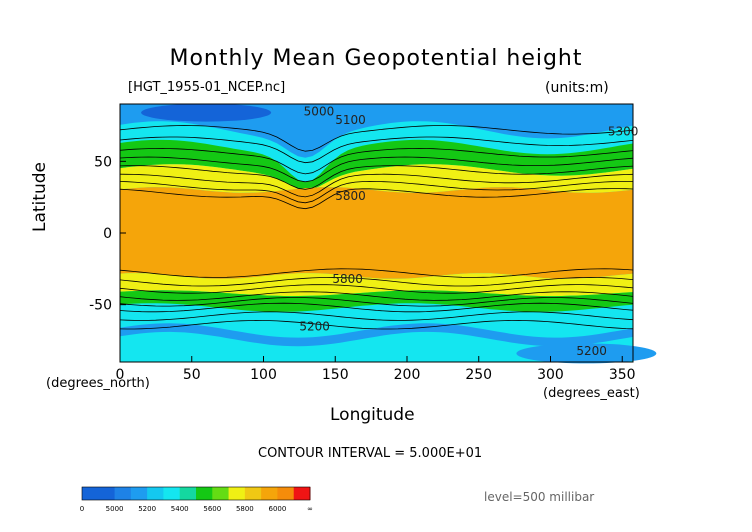  Describe the element at coordinates (82, 509) in the screenshot. I see `colorbar-label: 0` at that location.